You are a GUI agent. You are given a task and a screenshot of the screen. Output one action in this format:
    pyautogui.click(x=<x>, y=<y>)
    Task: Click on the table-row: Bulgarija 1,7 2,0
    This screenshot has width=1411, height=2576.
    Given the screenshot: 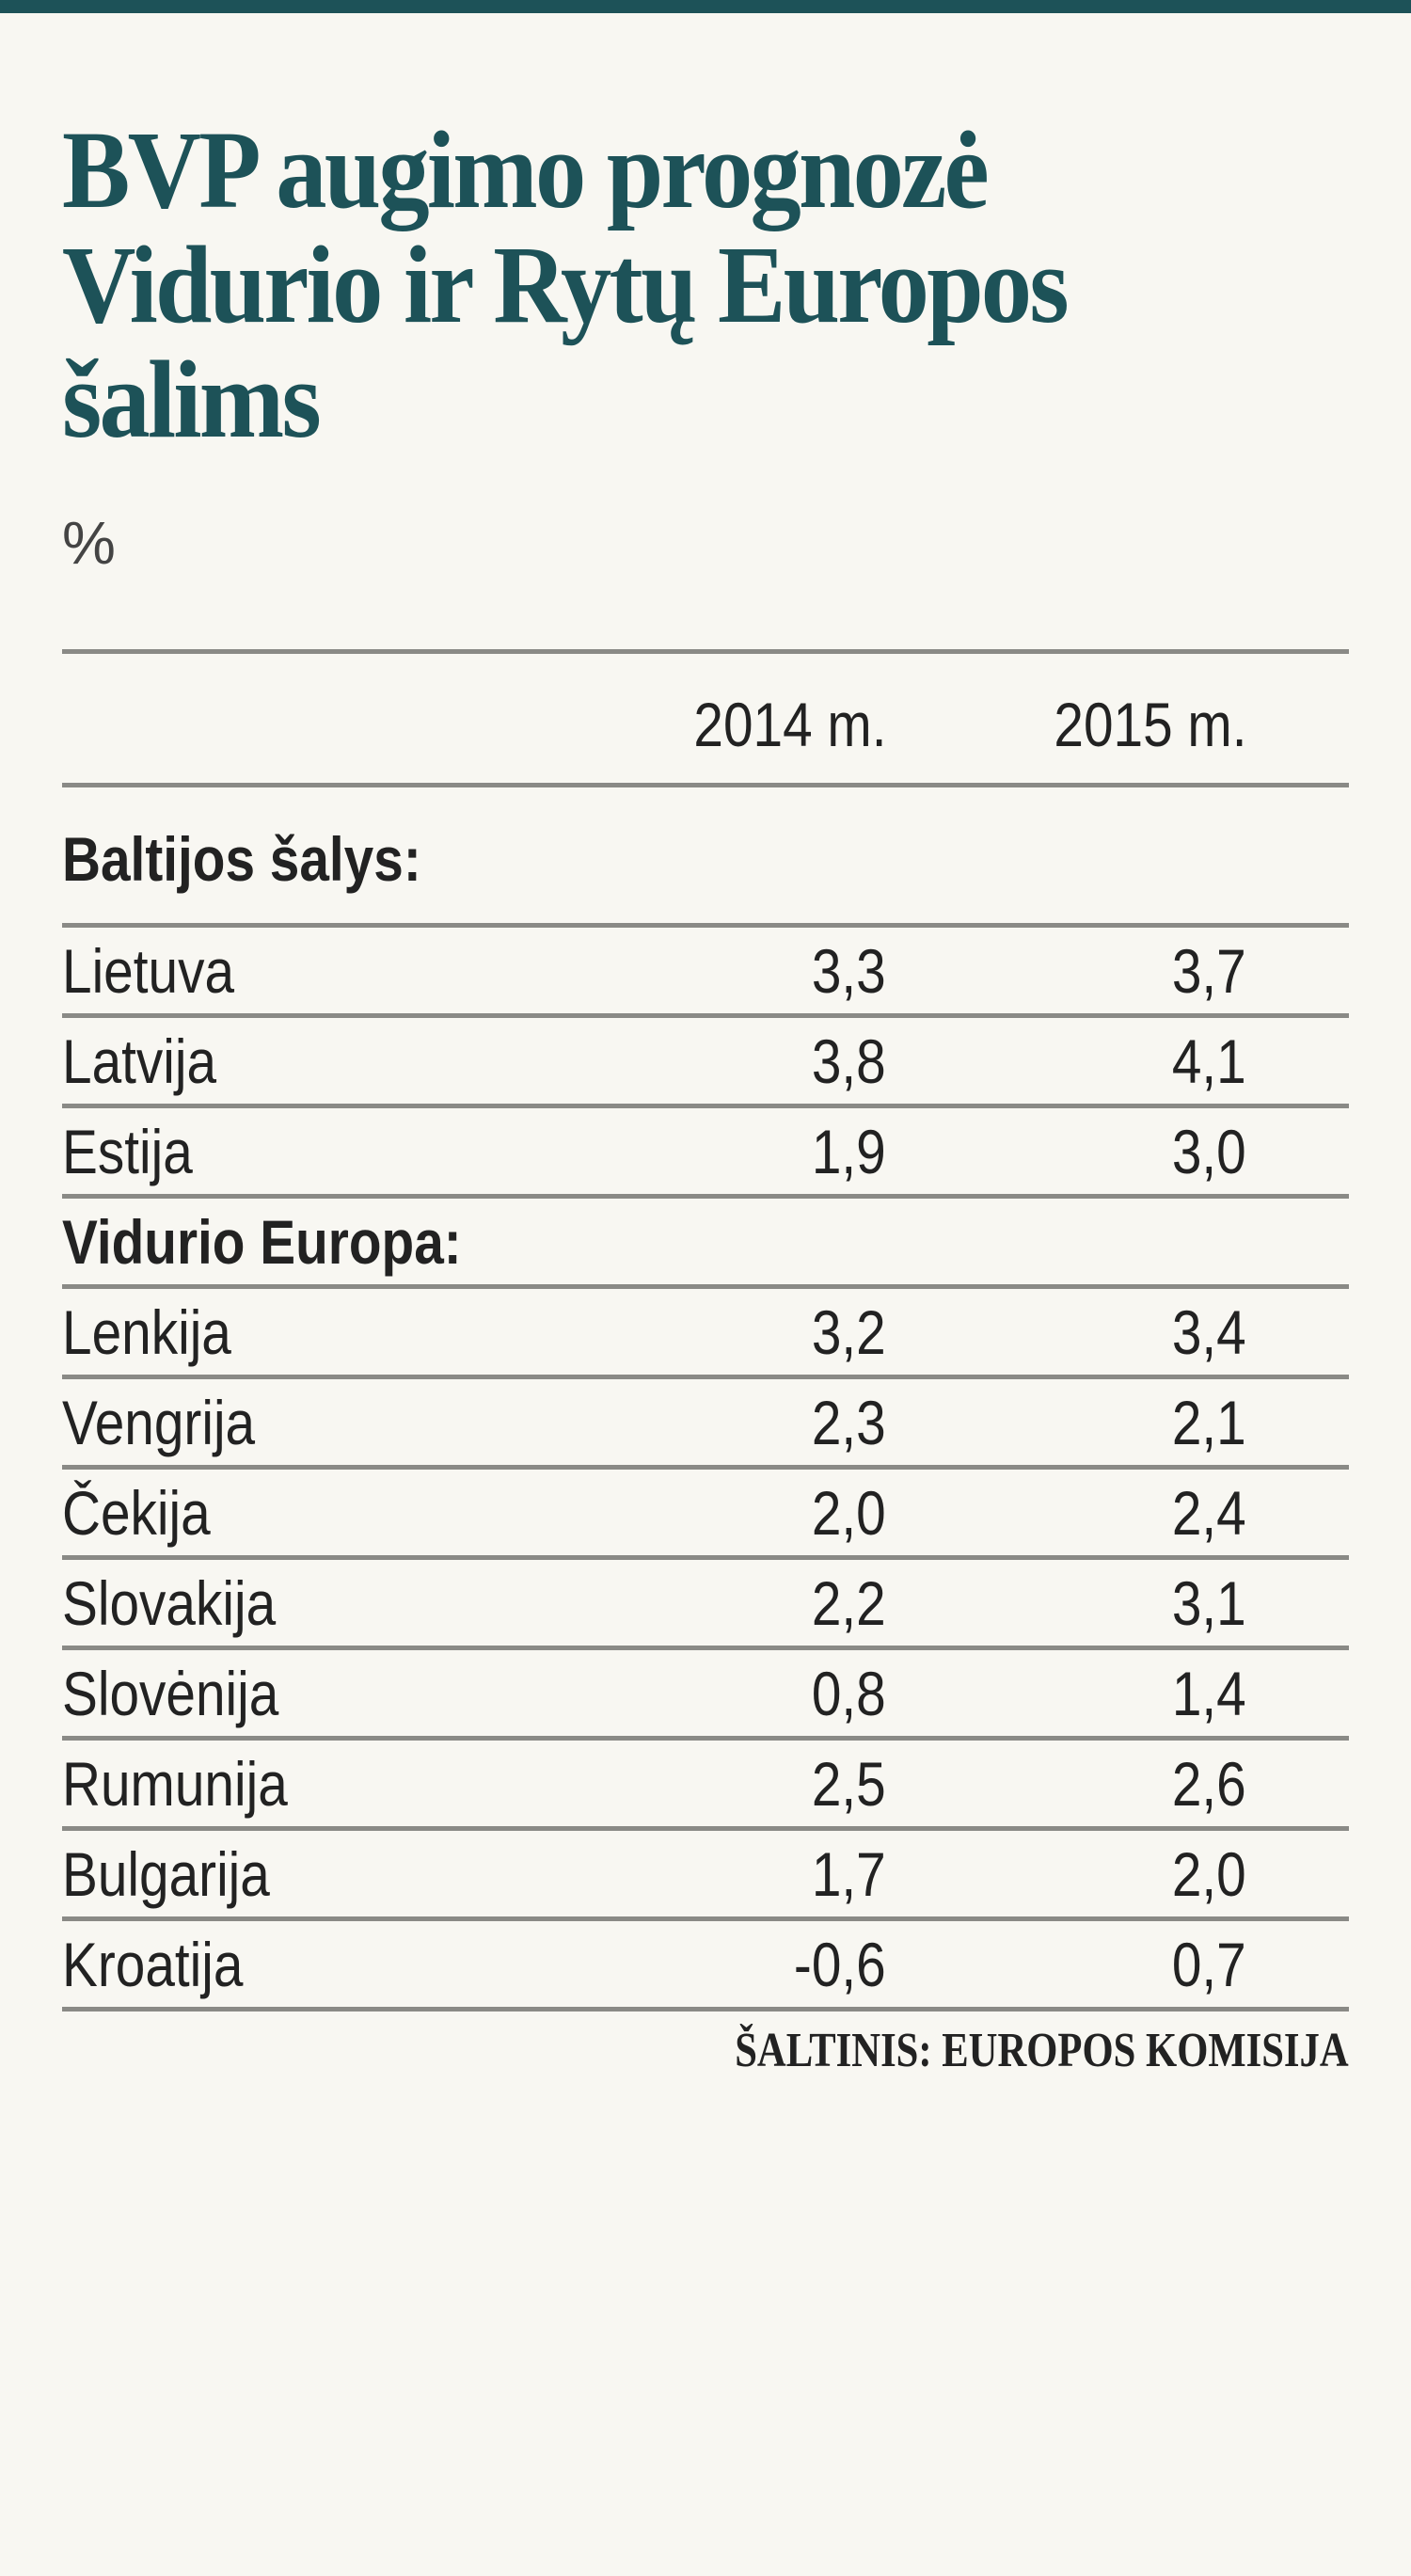 What is the action you would take?
    pyautogui.click(x=705, y=1876)
    